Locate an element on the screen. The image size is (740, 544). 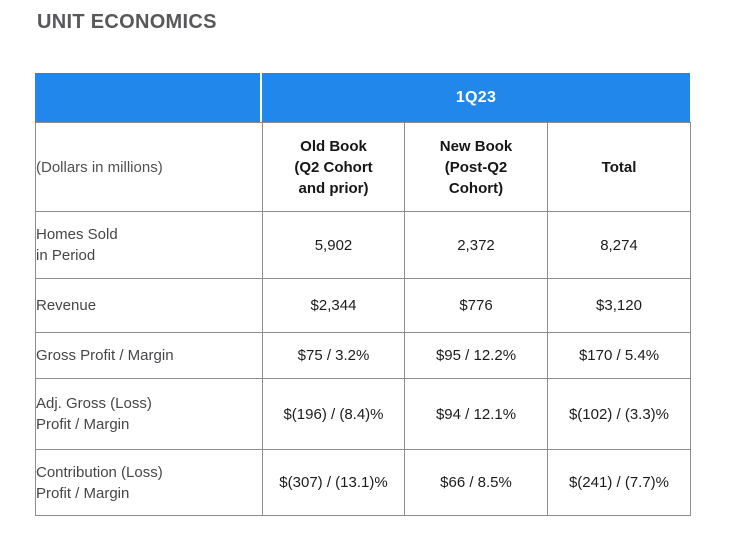
spanner-empty-cell is located at coordinates (147, 97).